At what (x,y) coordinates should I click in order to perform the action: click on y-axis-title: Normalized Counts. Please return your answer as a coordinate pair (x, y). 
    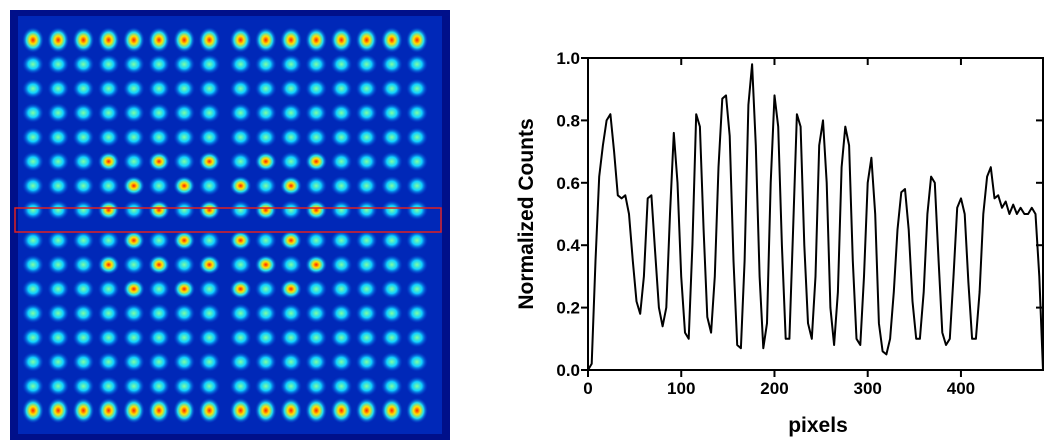
    Looking at the image, I should click on (526, 213).